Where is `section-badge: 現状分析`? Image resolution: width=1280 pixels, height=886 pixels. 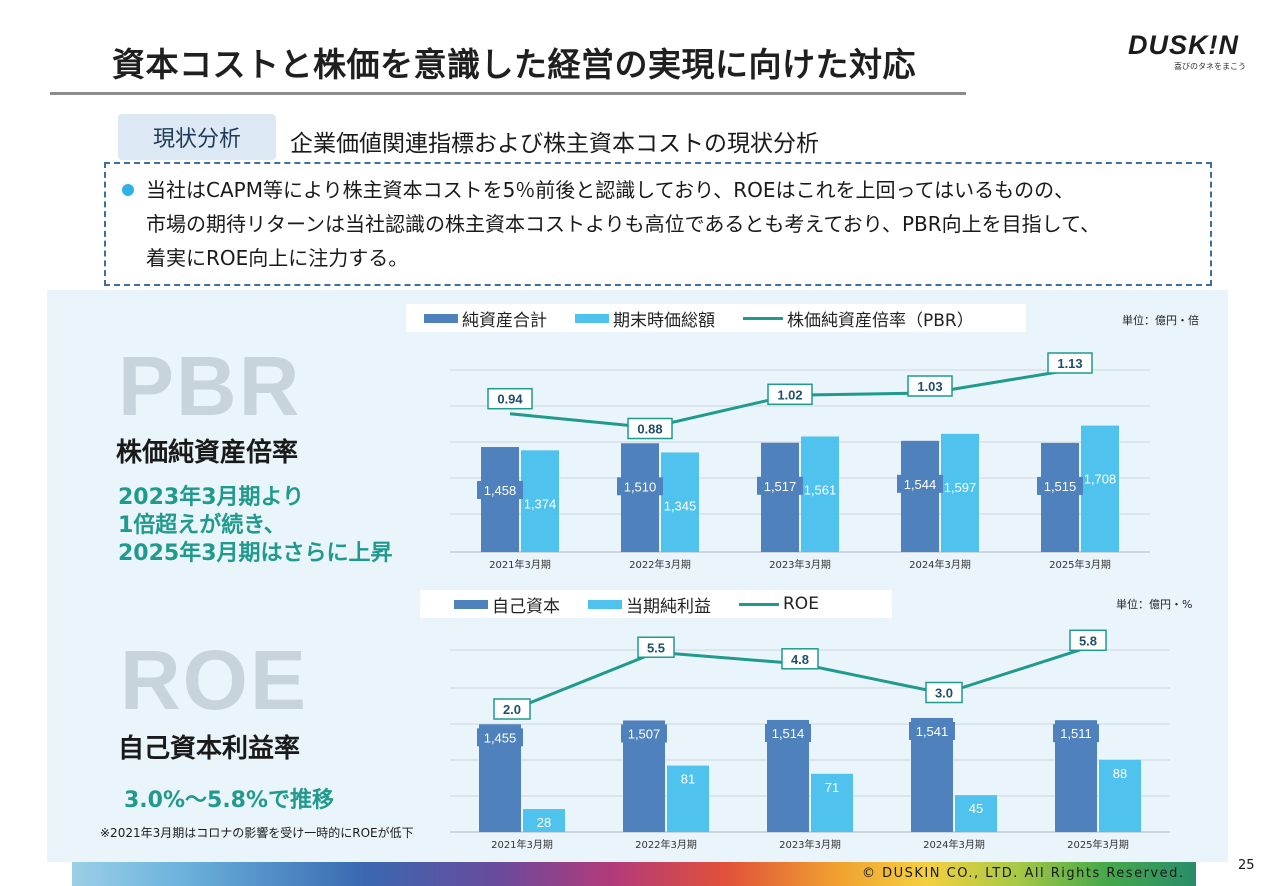
section-badge: 現状分析 is located at coordinates (197, 137).